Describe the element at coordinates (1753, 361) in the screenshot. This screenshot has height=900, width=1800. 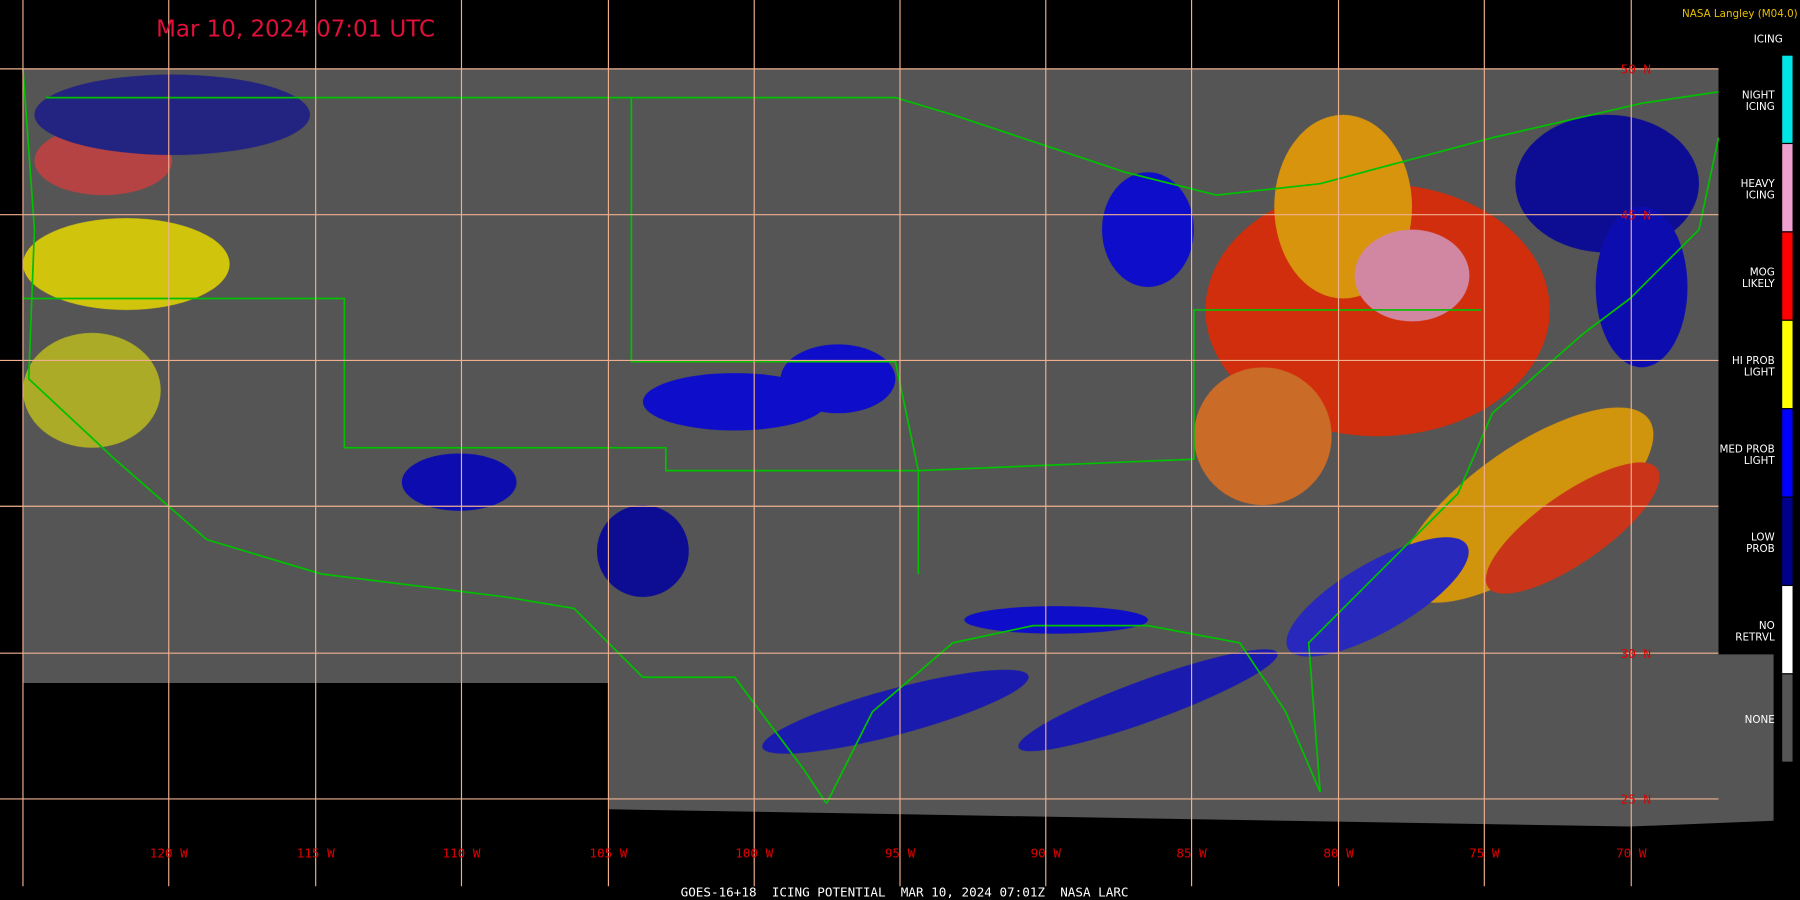
I see `legend-label: HI PROB` at that location.